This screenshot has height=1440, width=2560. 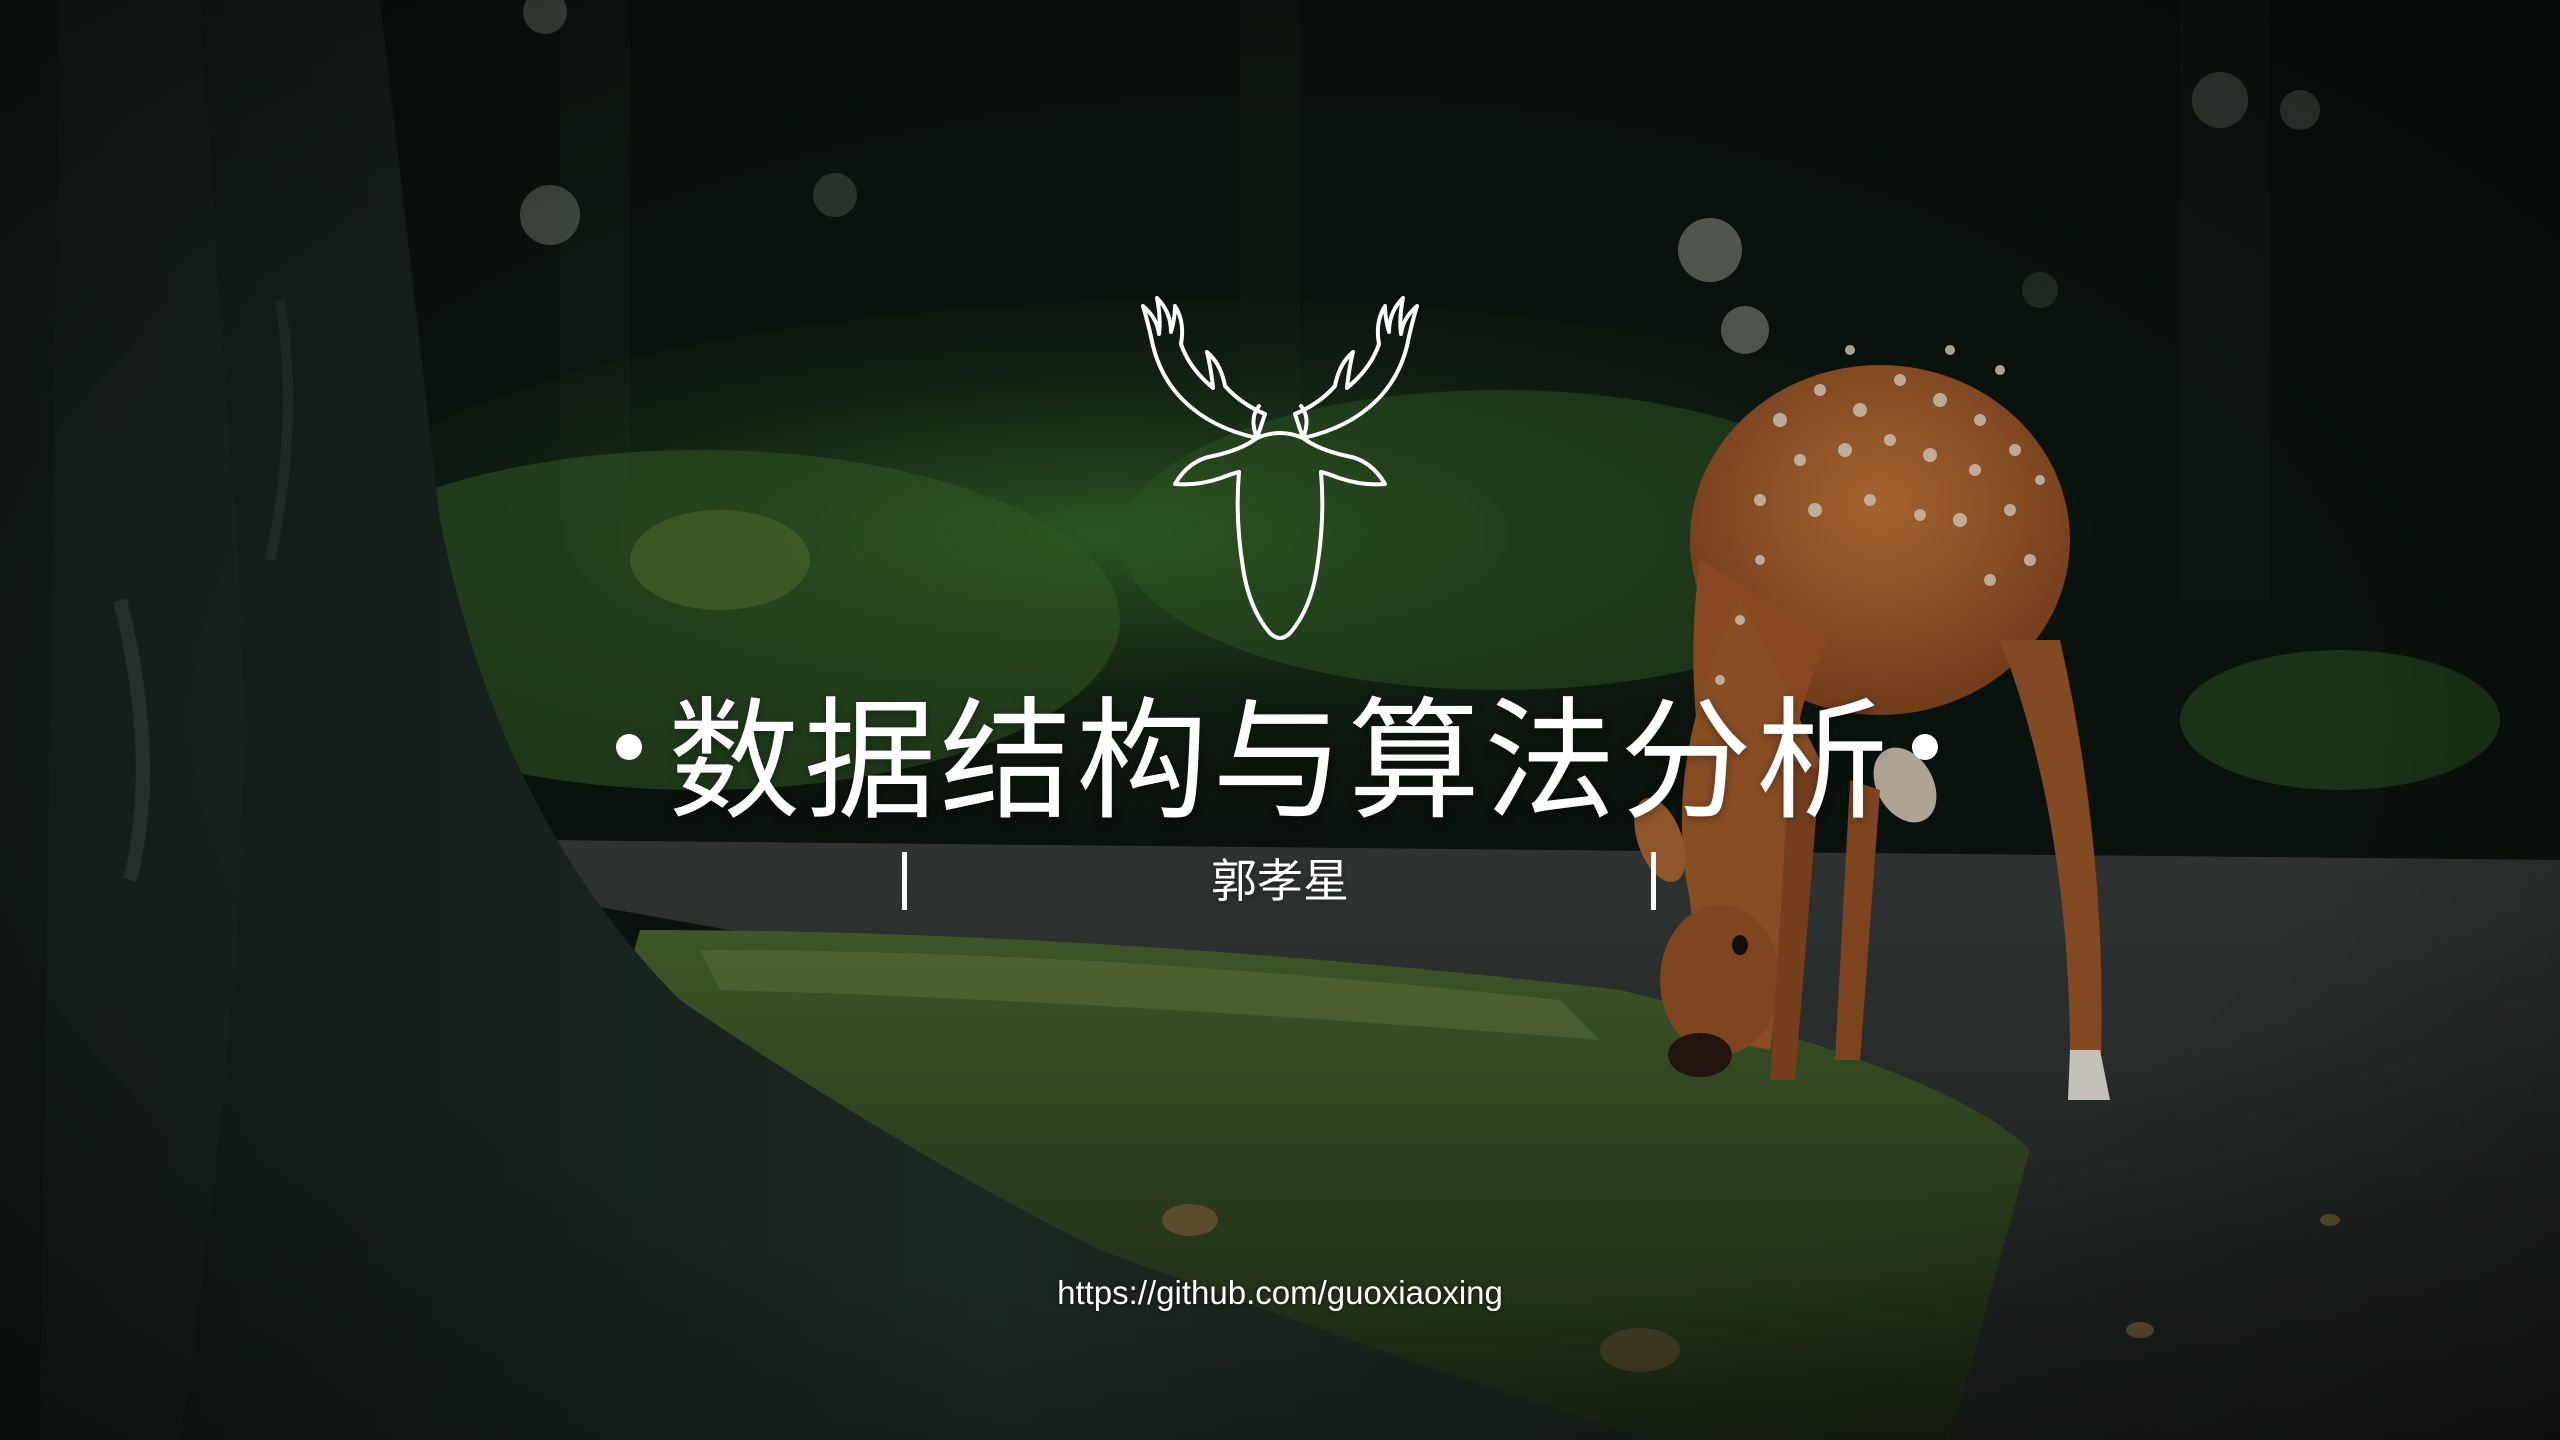 I want to click on author-row: 郭孝星, so click(x=1280, y=881).